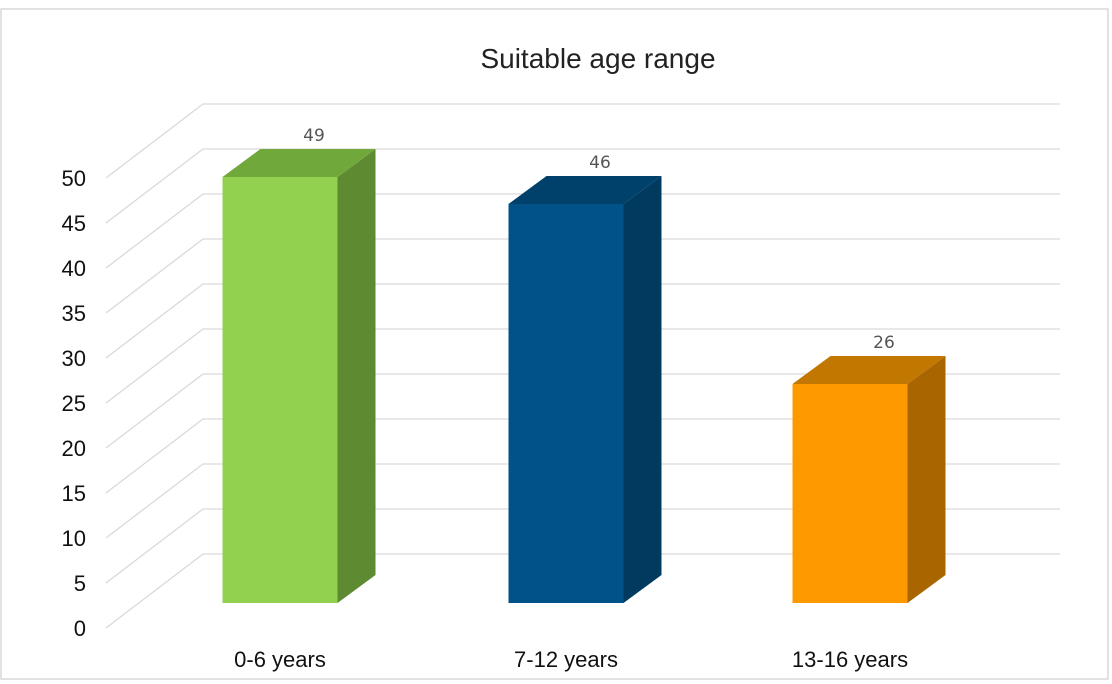 This screenshot has height=684, width=1112. Describe the element at coordinates (74, 448) in the screenshot. I see `y-tick-label: 20` at that location.